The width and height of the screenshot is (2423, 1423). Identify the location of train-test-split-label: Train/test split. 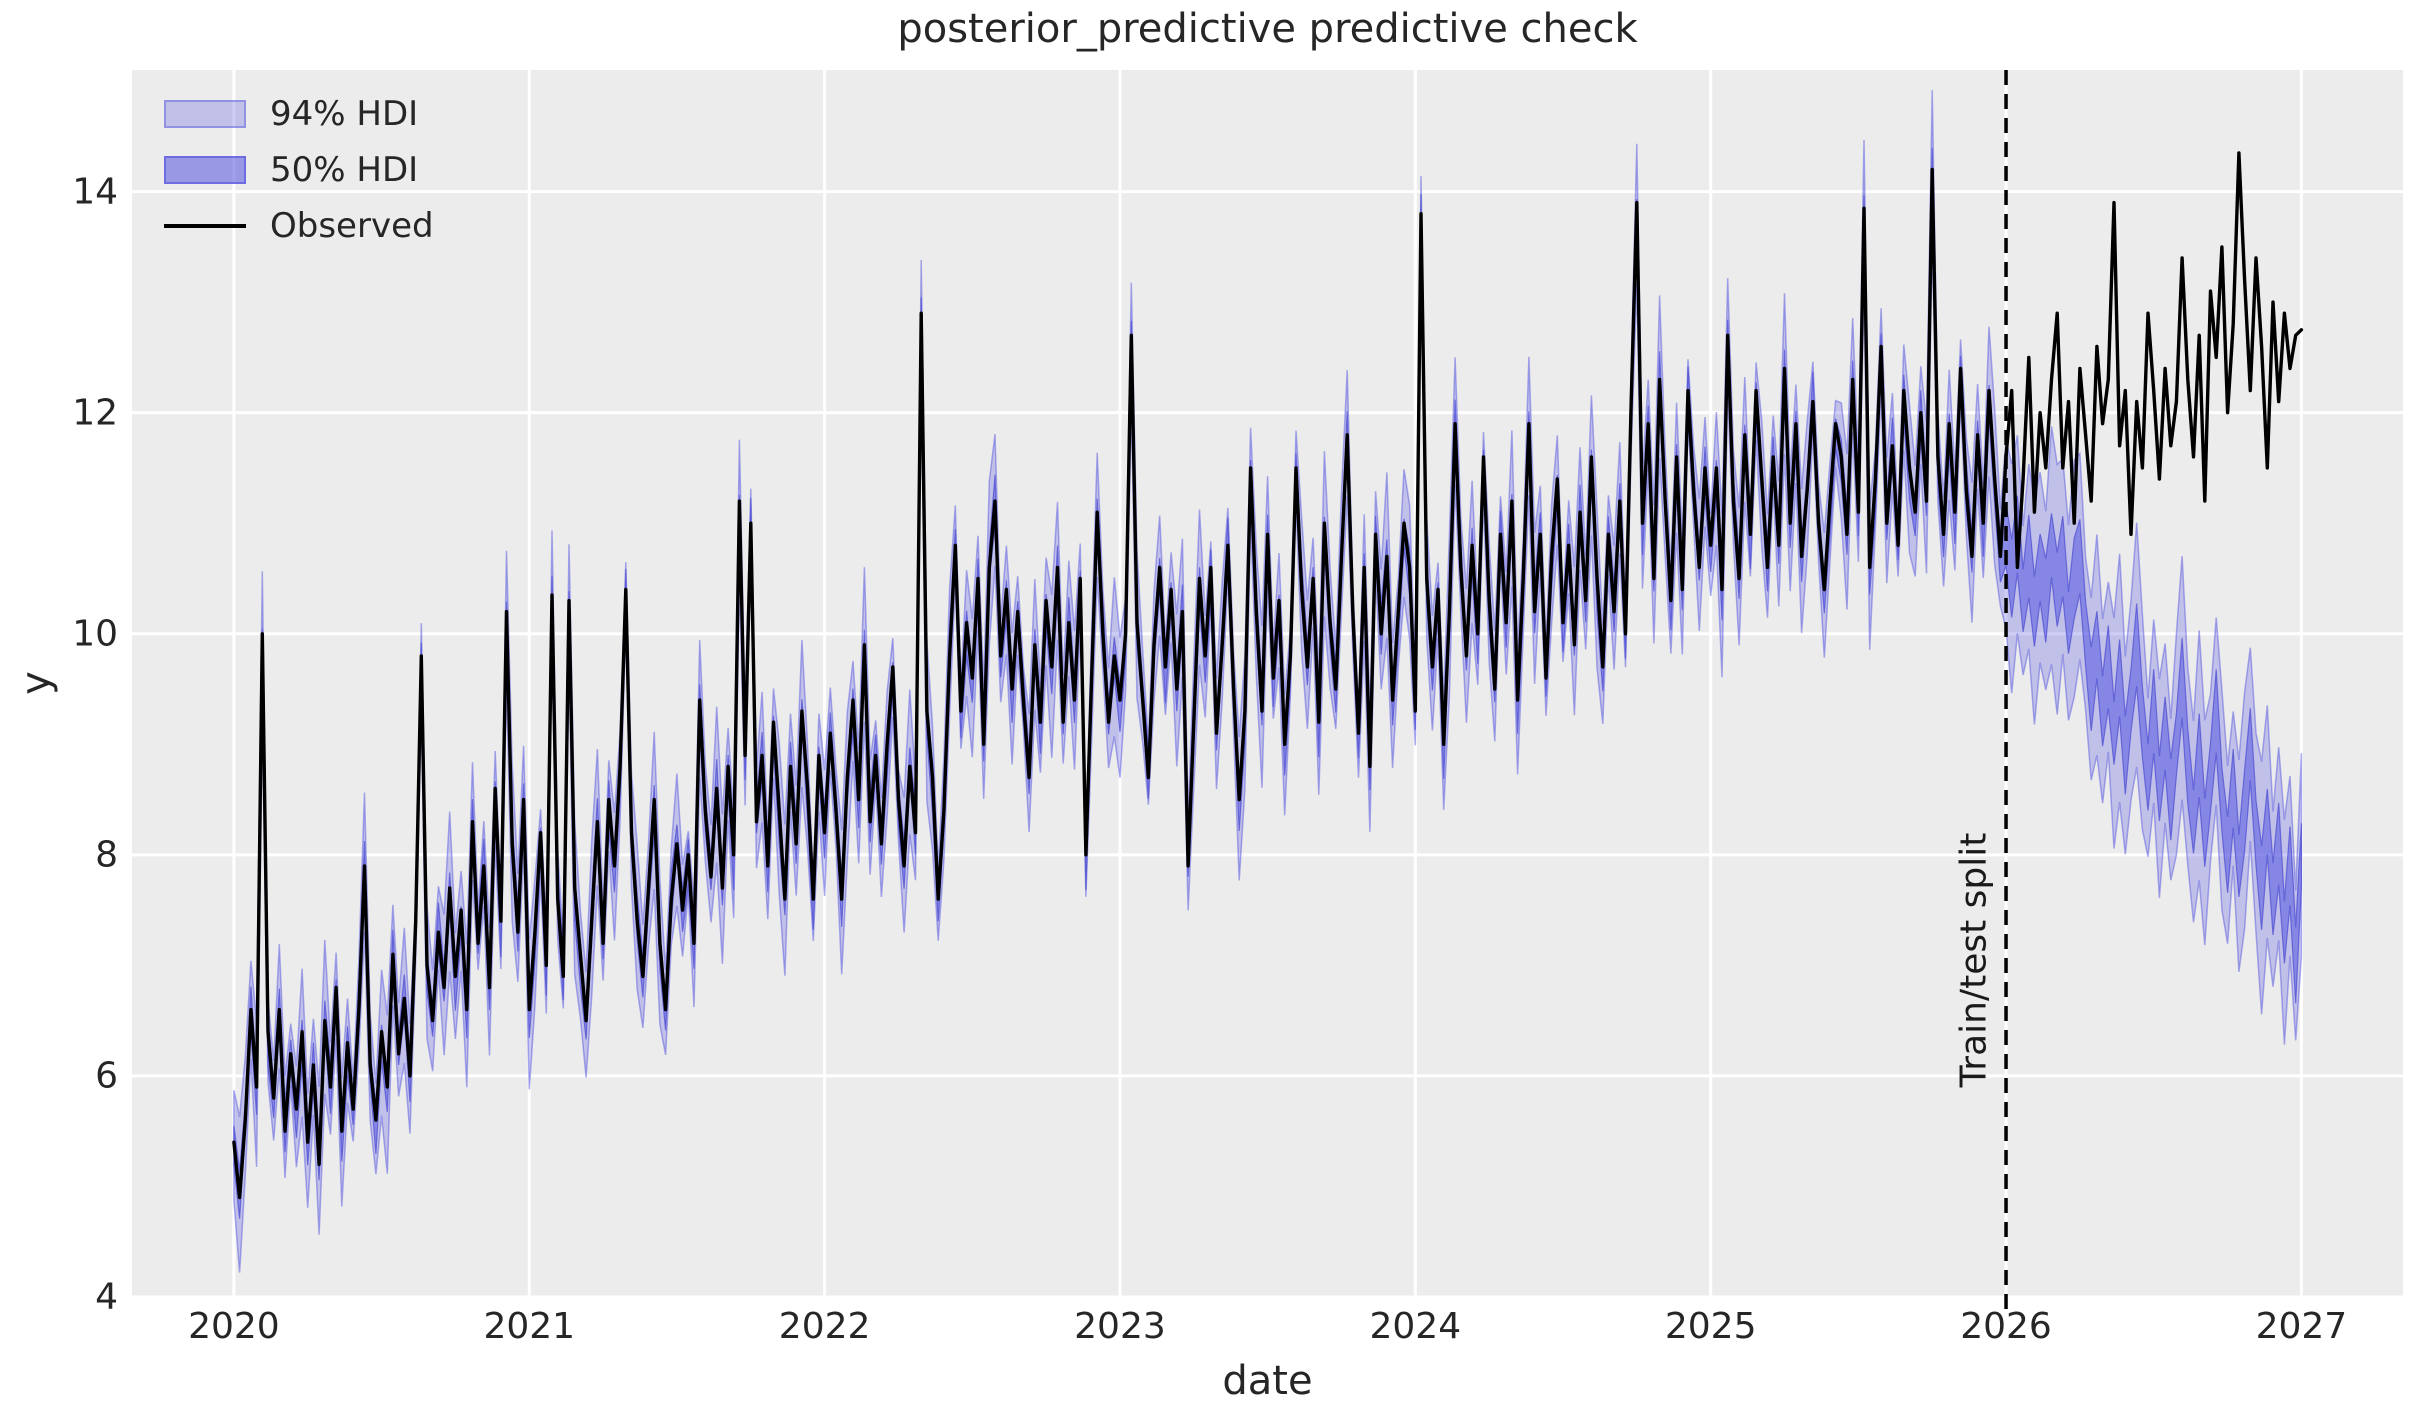
(1974, 960).